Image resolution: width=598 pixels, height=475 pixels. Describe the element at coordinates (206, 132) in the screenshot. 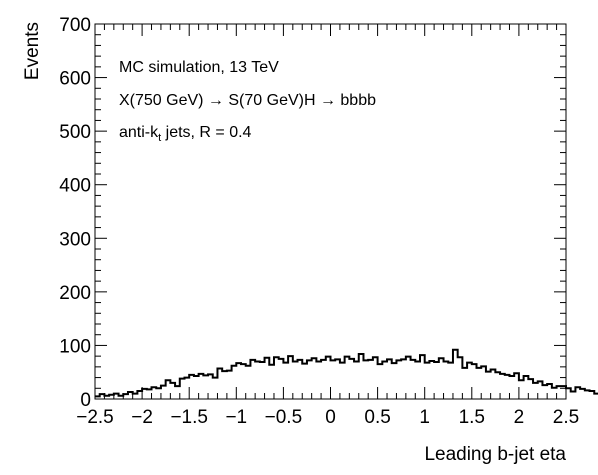

I see `annotation-line-3-rest: jets, R = 0.4` at that location.